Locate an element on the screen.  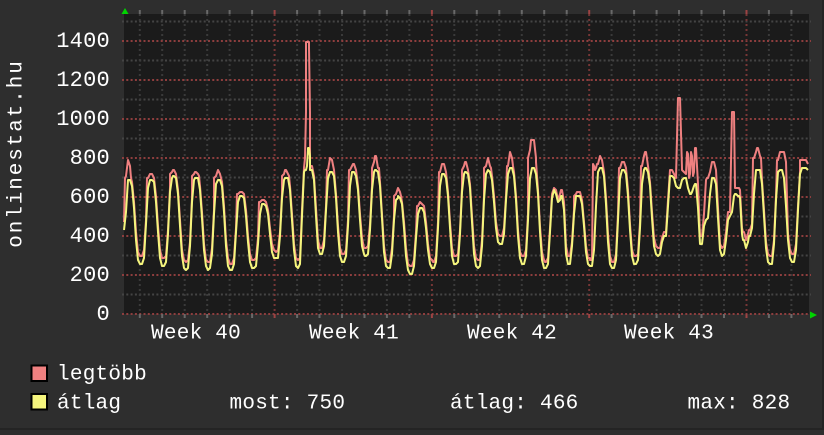
svg-text: átlag is located at coordinates (89, 404).